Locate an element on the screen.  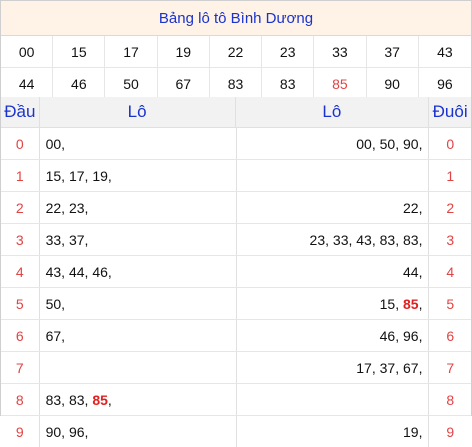
number-cell: 96 is located at coordinates (444, 84).